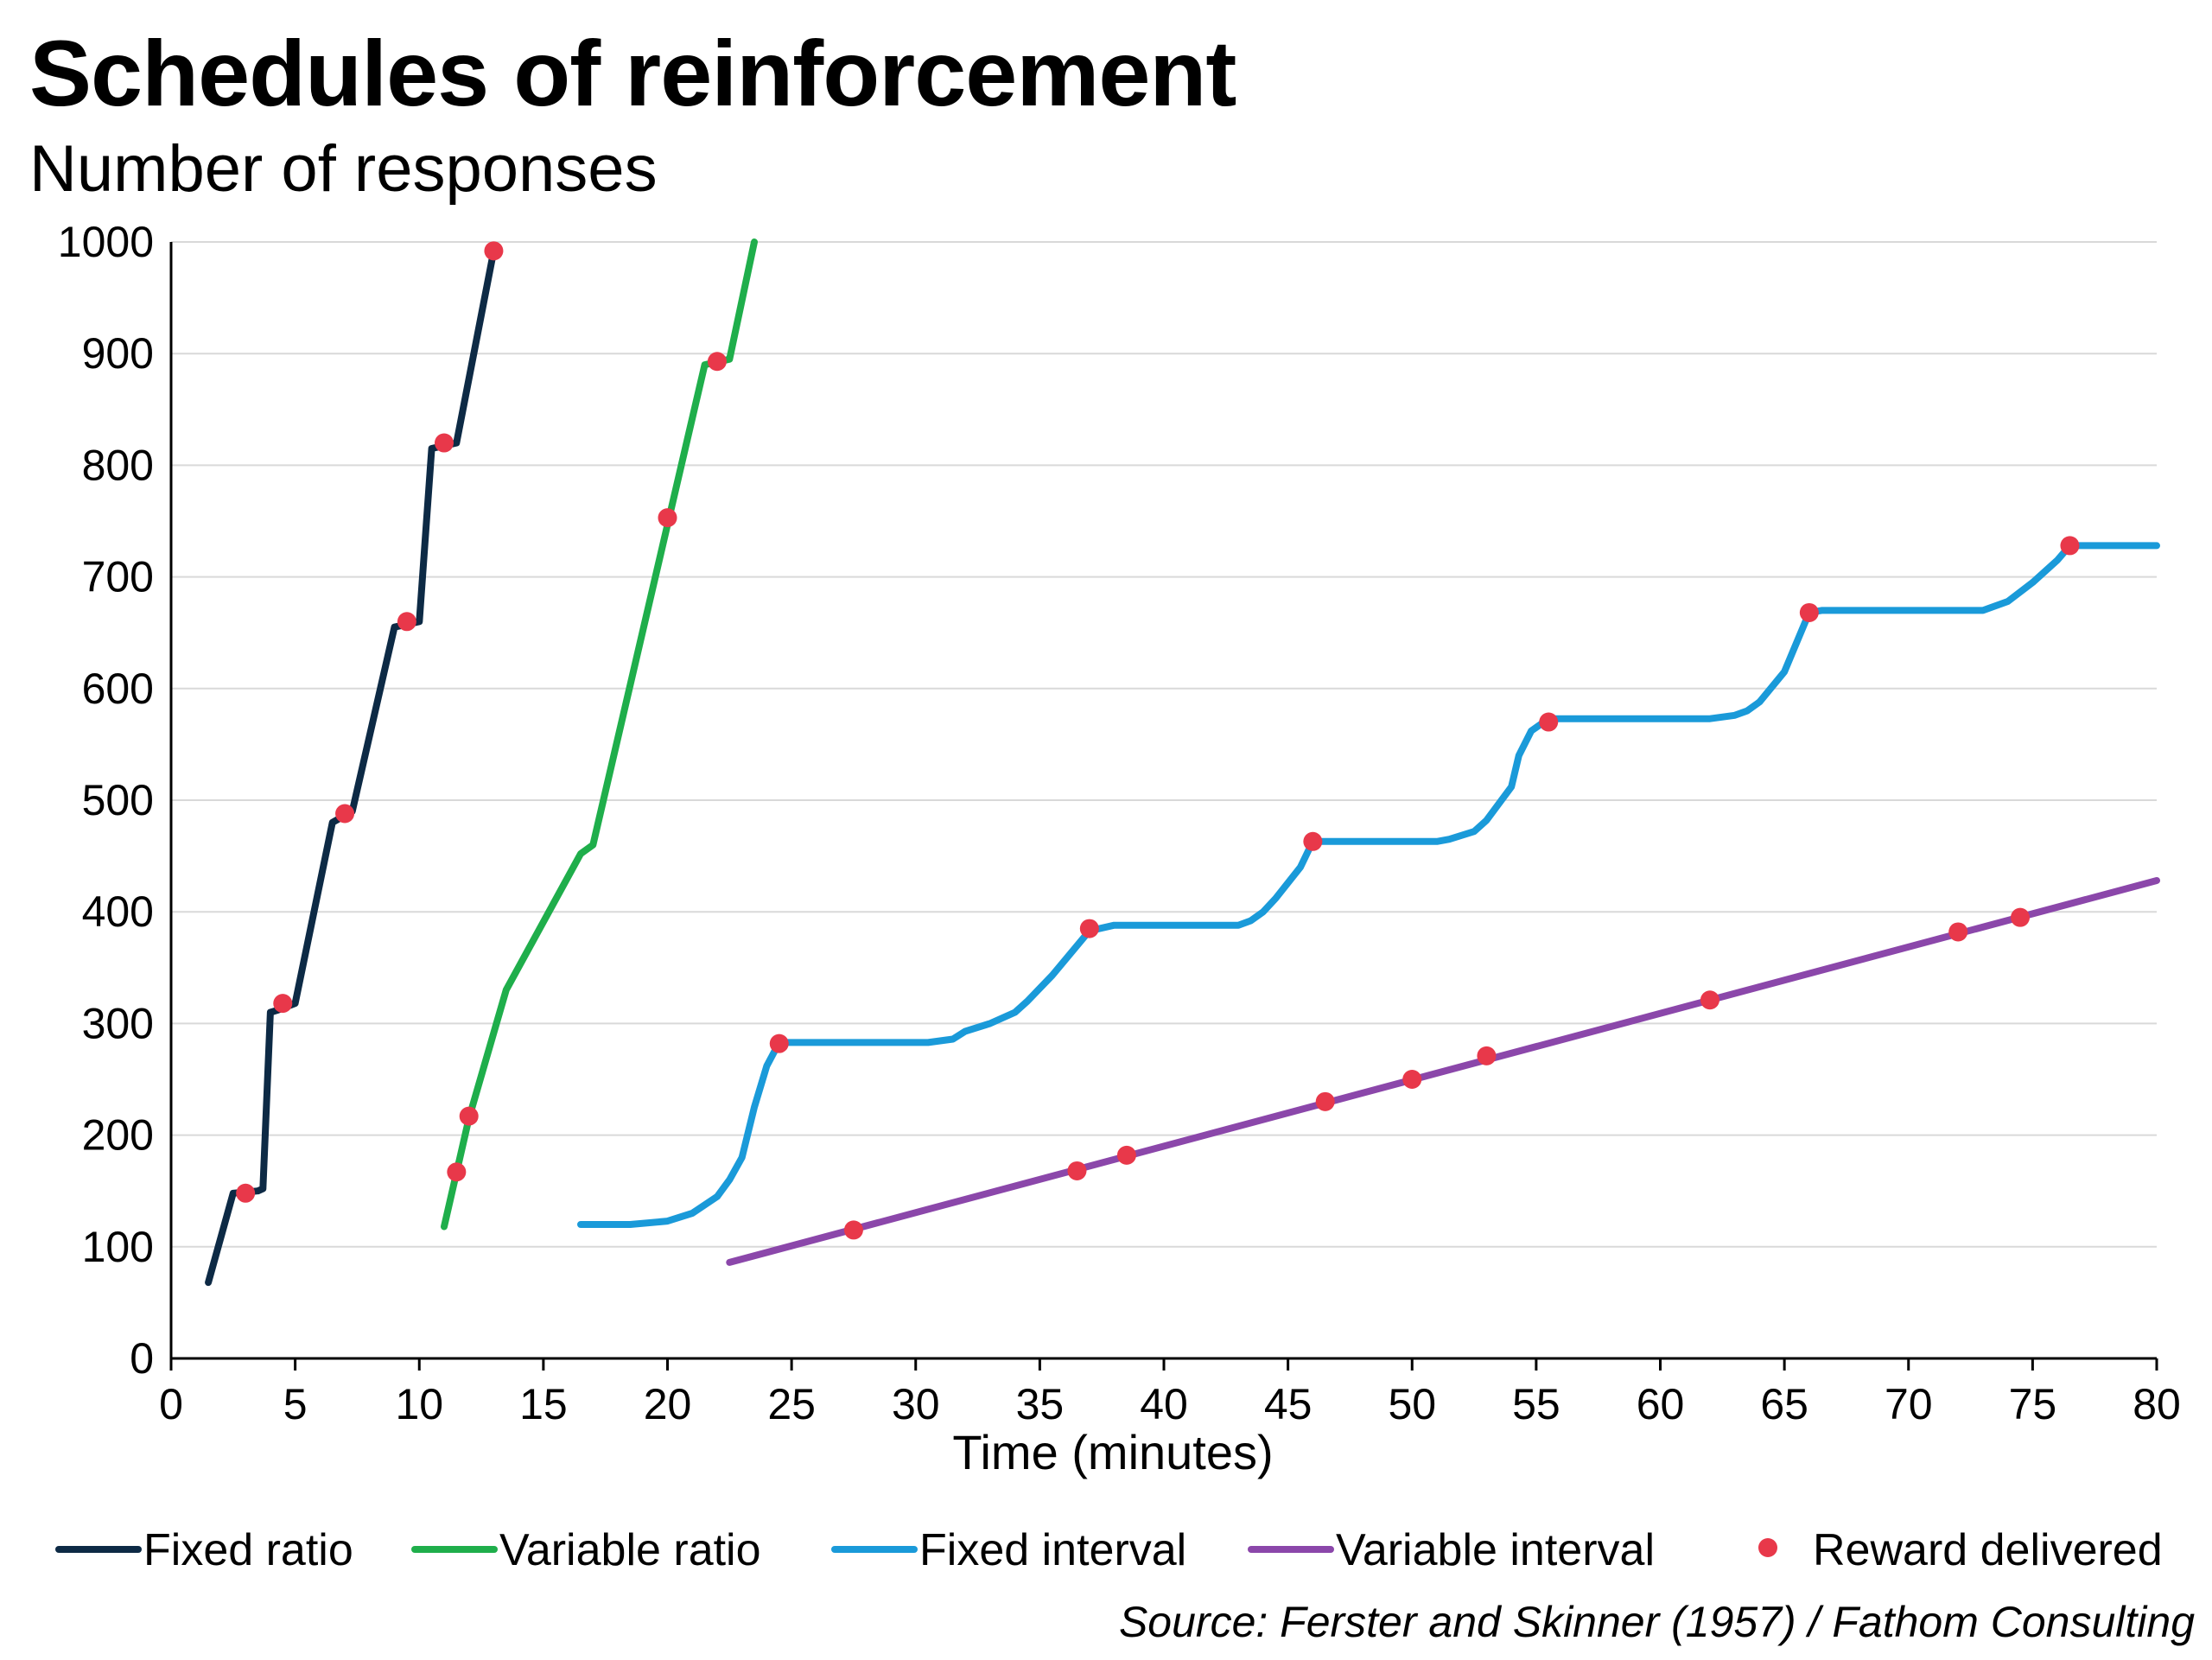 The image size is (2212, 1660). What do you see at coordinates (295, 1404) in the screenshot?
I see `x-tick-label: 5` at bounding box center [295, 1404].